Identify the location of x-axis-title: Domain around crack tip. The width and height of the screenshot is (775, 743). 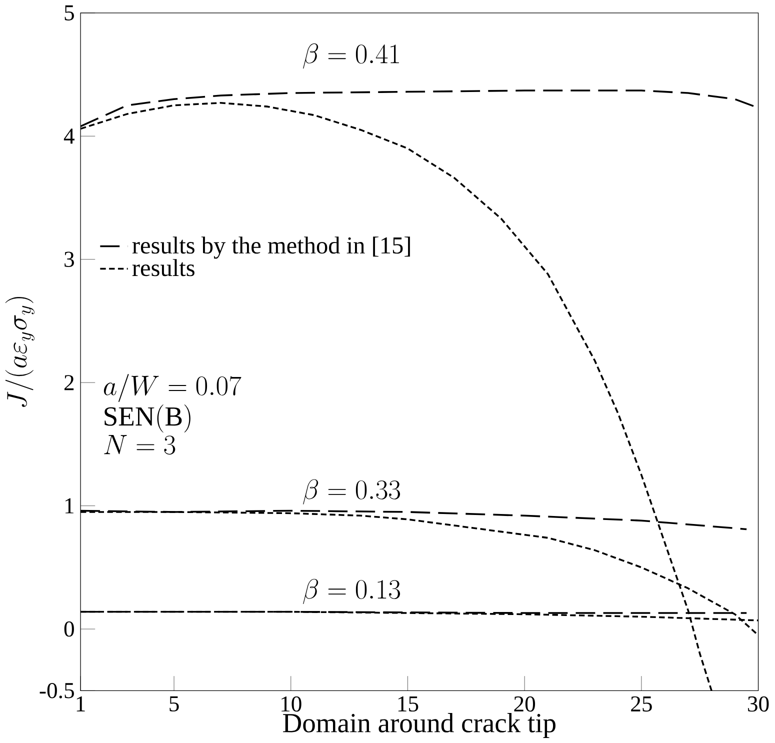
(419, 725).